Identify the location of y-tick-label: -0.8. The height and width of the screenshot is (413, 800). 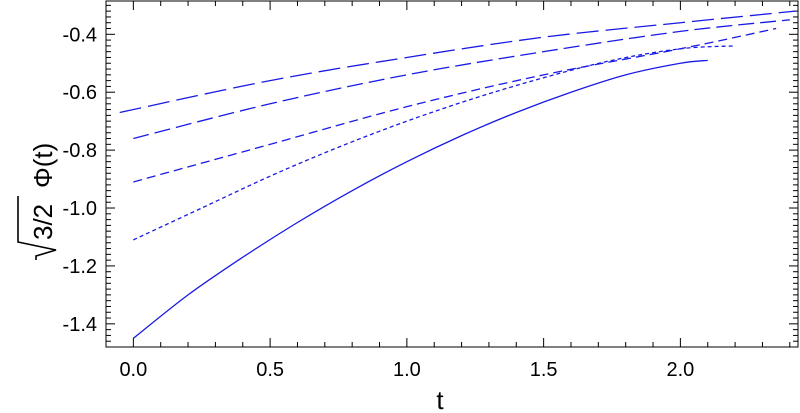
(80, 151).